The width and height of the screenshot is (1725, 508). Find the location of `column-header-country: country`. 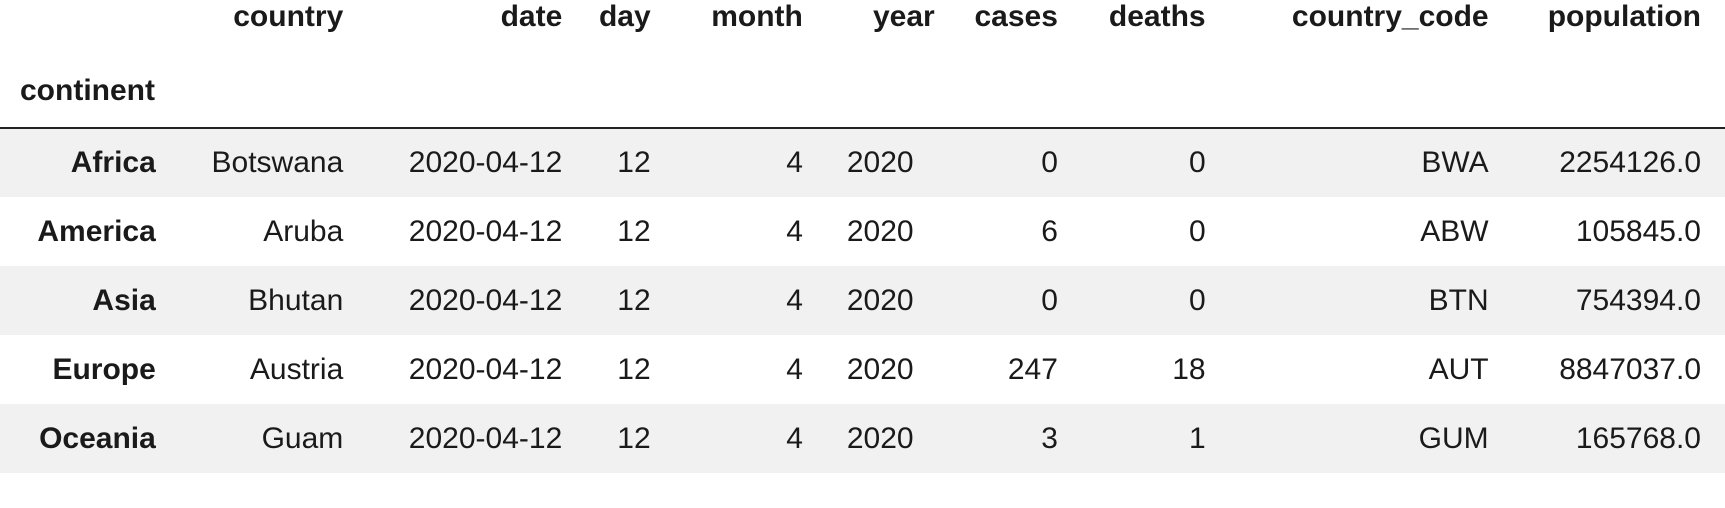

column-header-country: country is located at coordinates (288, 16).